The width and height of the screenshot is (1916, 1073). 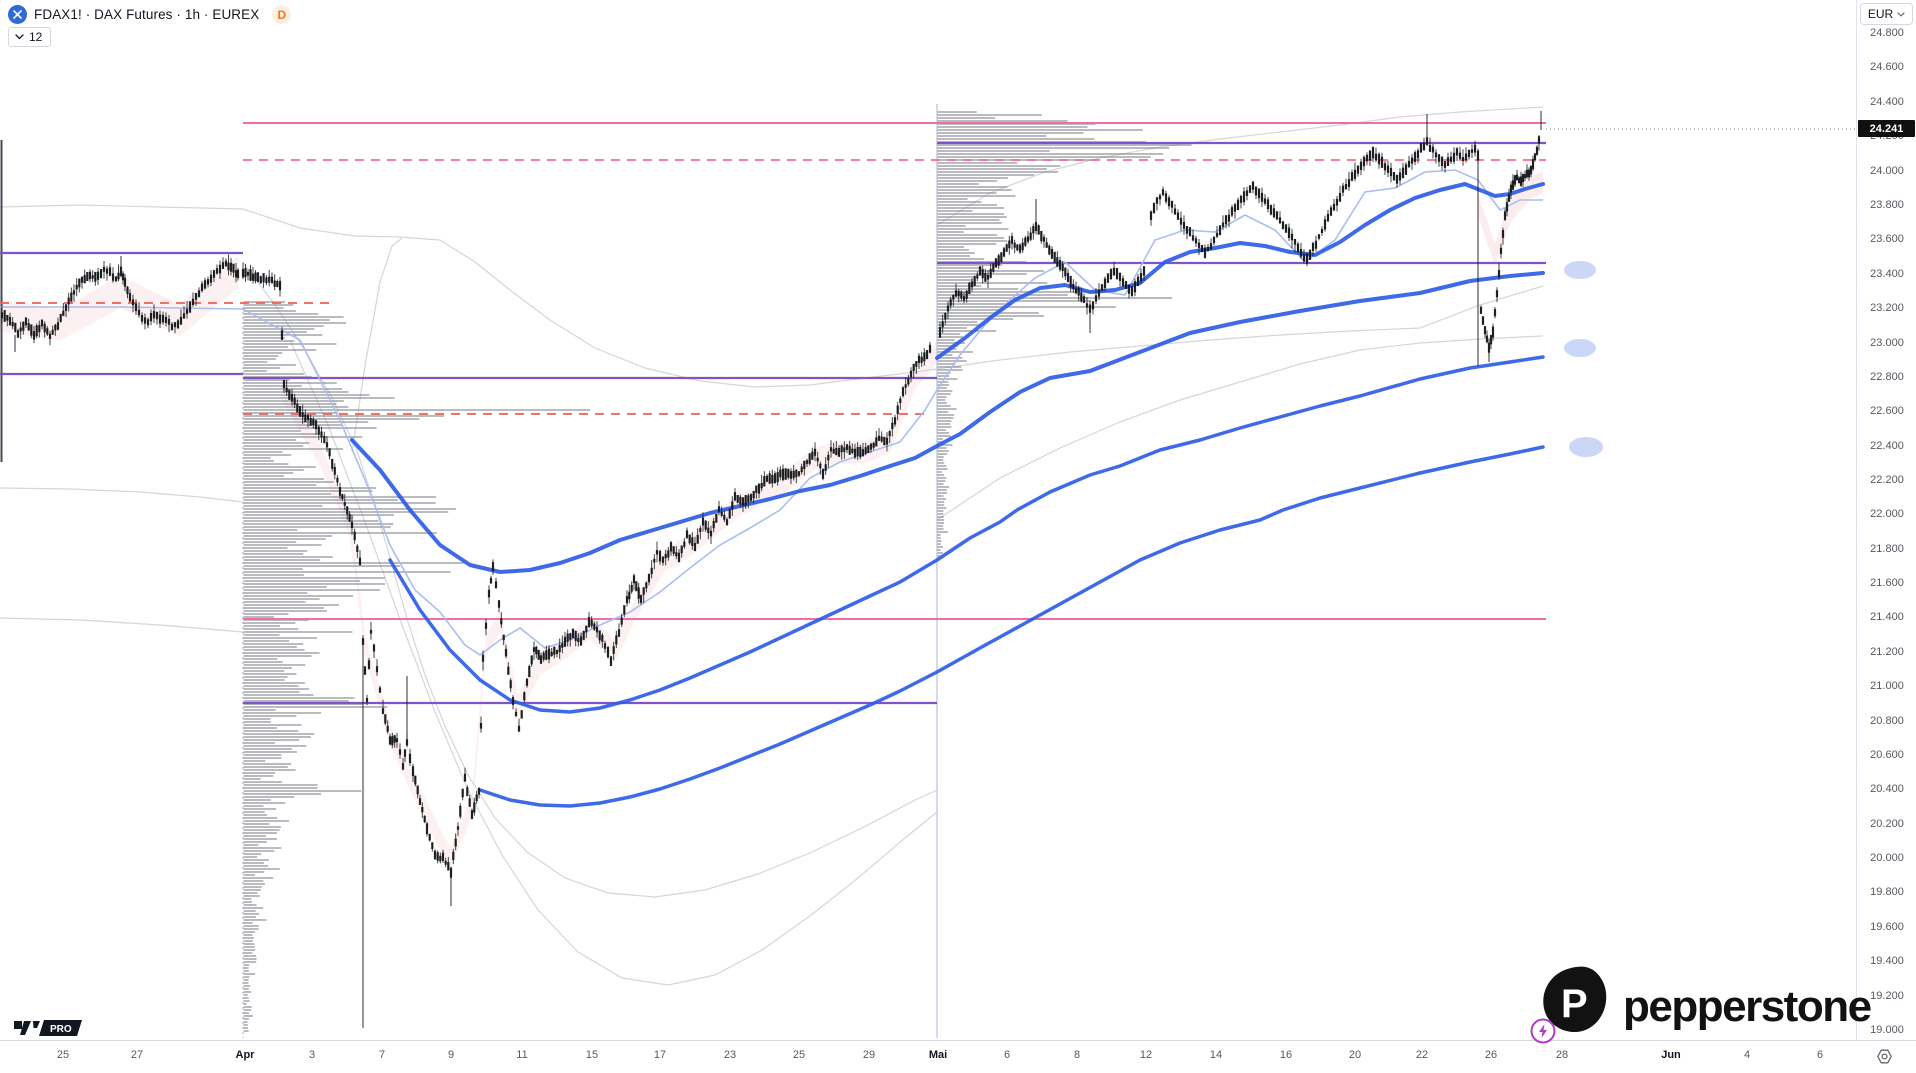 I want to click on x-glyph, so click(x=17, y=14).